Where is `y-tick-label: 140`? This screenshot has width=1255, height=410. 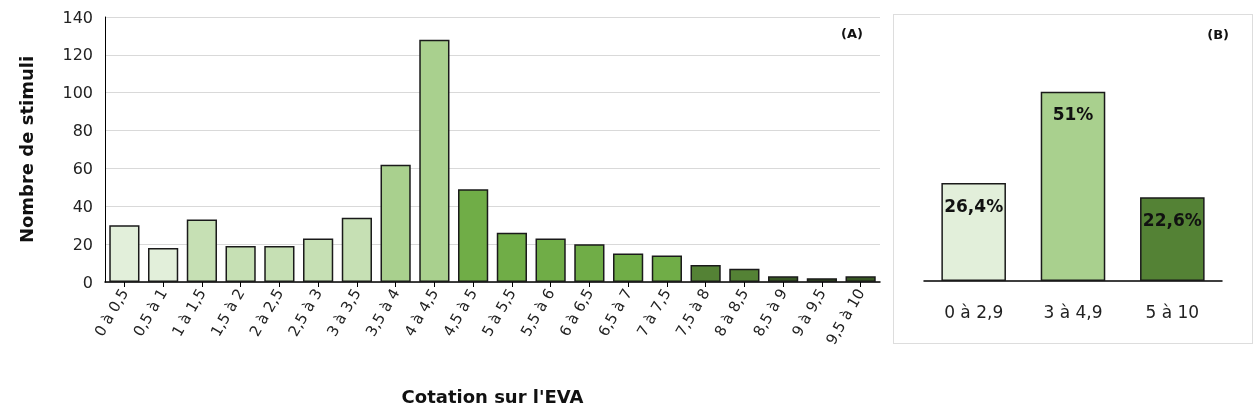 y-tick-label: 140 is located at coordinates (77, 17).